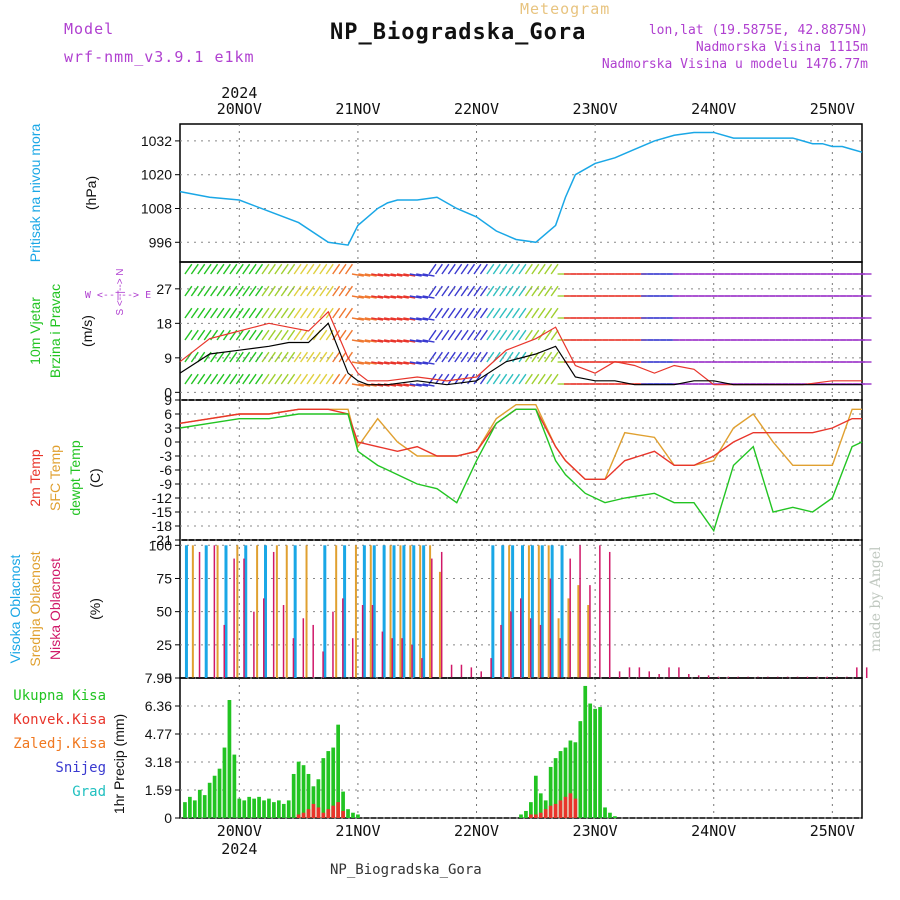 The height and width of the screenshot is (900, 900). Describe the element at coordinates (15, 609) in the screenshot. I see `cloud-ylabel-high: Visoka Oblacnost` at that location.